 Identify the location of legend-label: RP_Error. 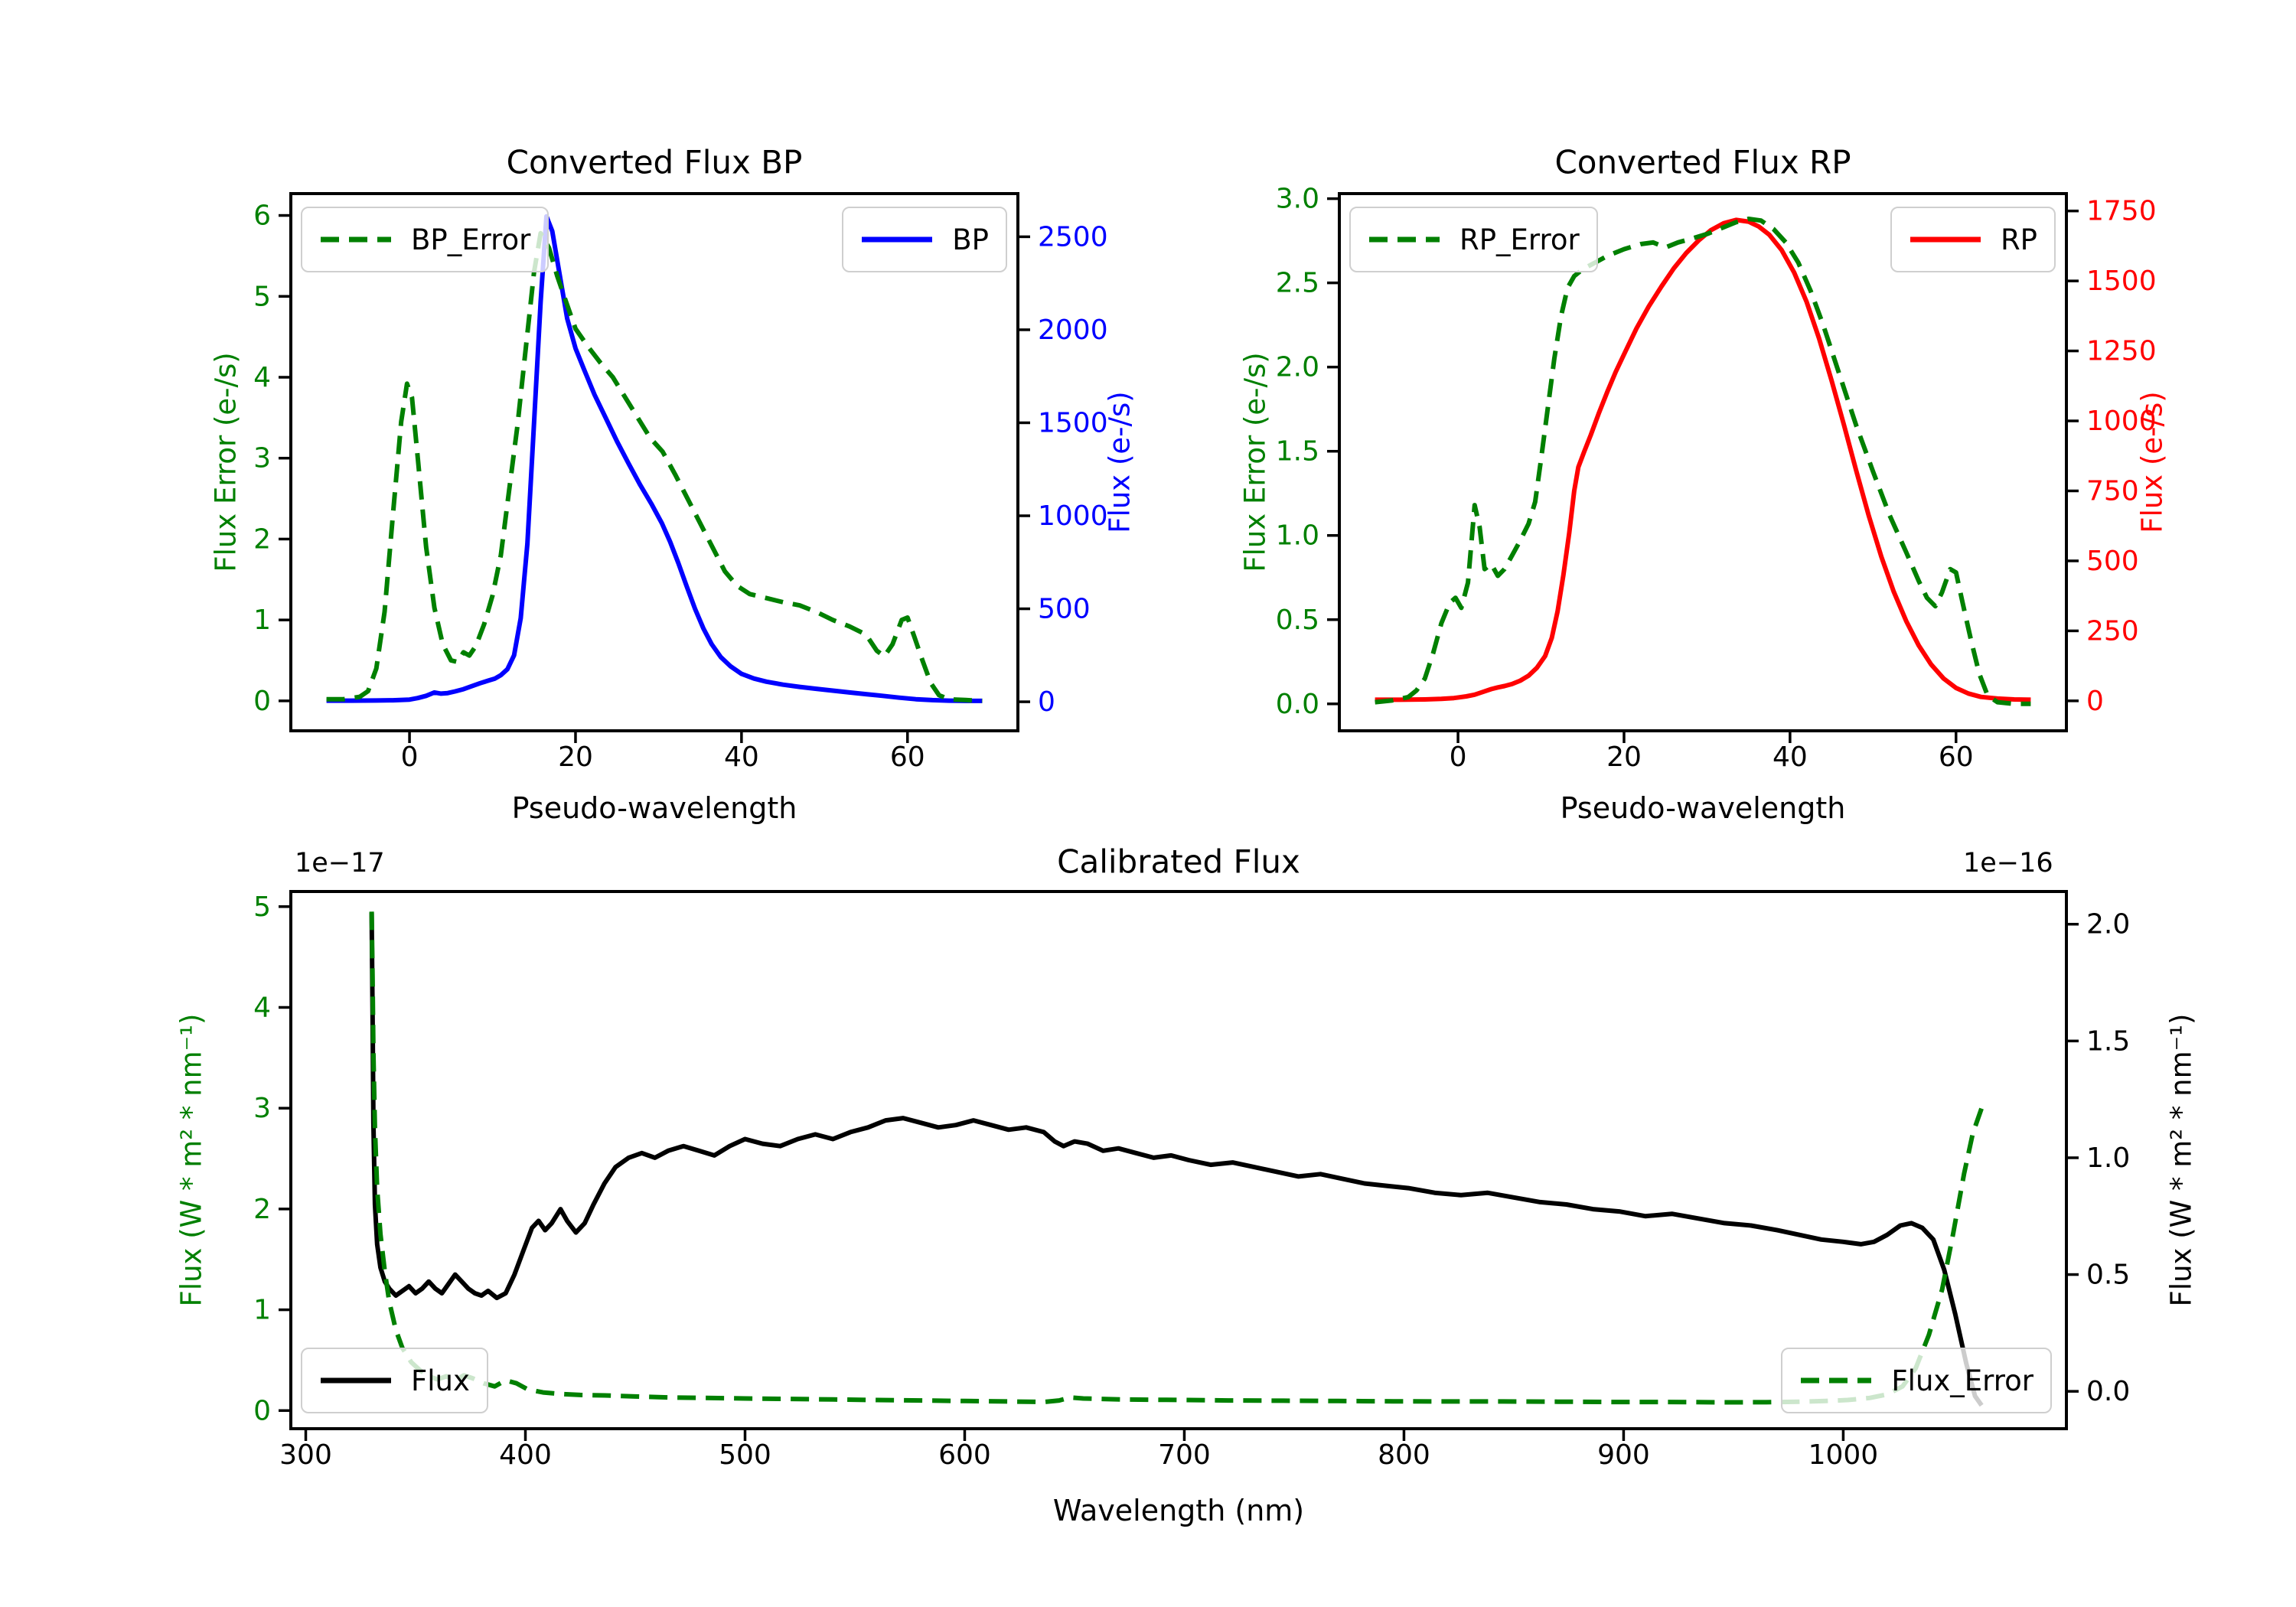
(1519, 239).